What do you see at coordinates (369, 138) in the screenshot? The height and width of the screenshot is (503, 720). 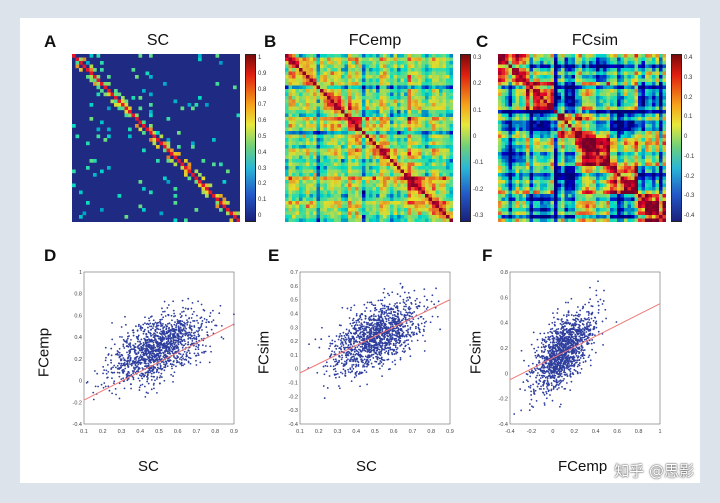 I see `heatmap-canvas` at bounding box center [369, 138].